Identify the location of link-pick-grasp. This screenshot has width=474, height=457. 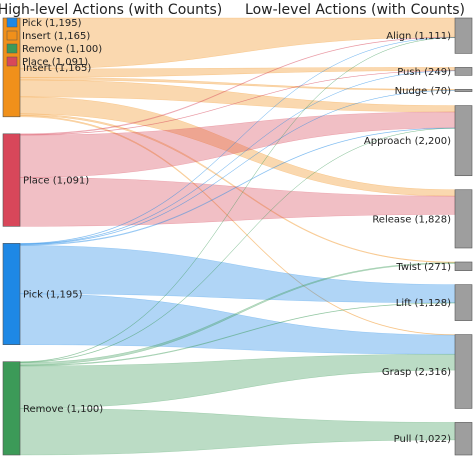
(237, 324).